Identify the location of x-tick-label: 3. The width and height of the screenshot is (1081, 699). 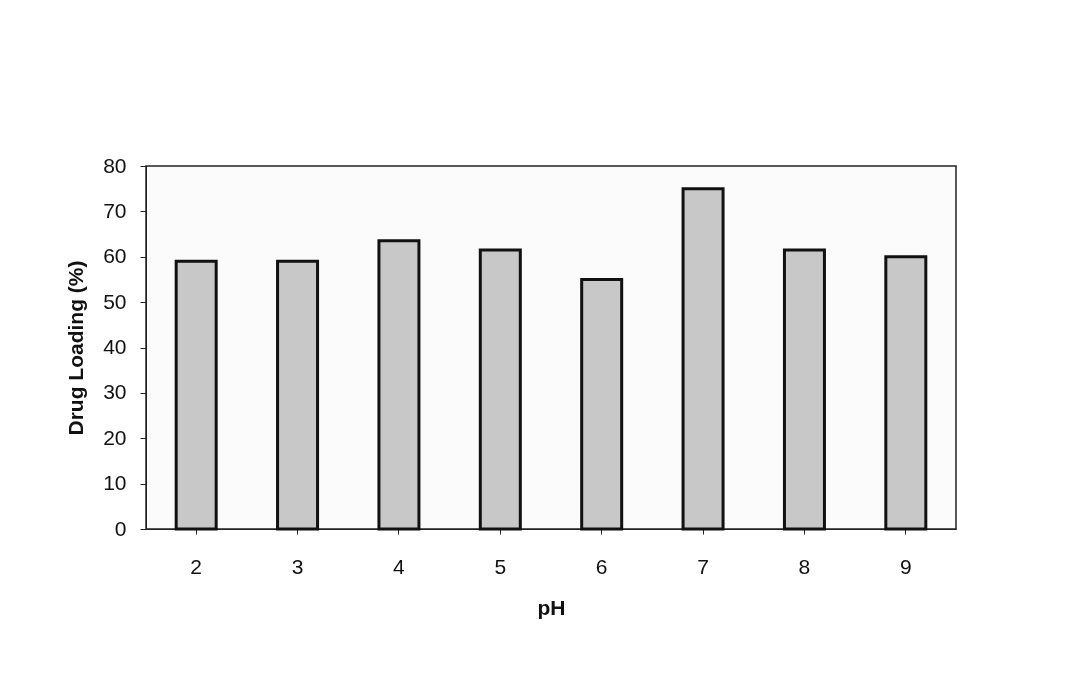
(297, 566).